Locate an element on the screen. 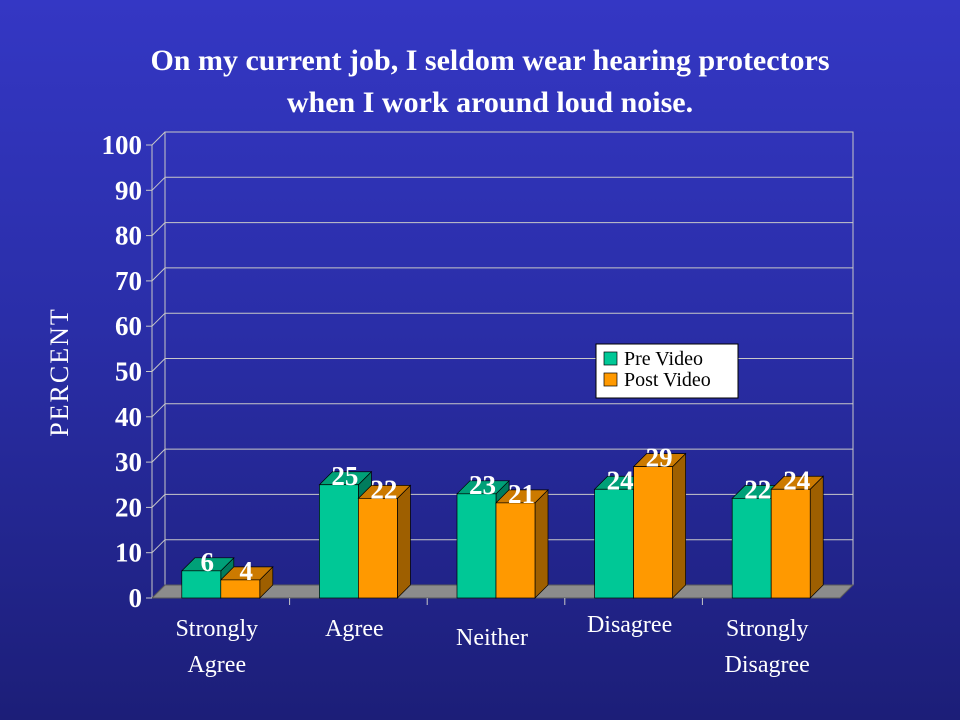 The image size is (960, 720). data-label: 21 is located at coordinates (521, 494).